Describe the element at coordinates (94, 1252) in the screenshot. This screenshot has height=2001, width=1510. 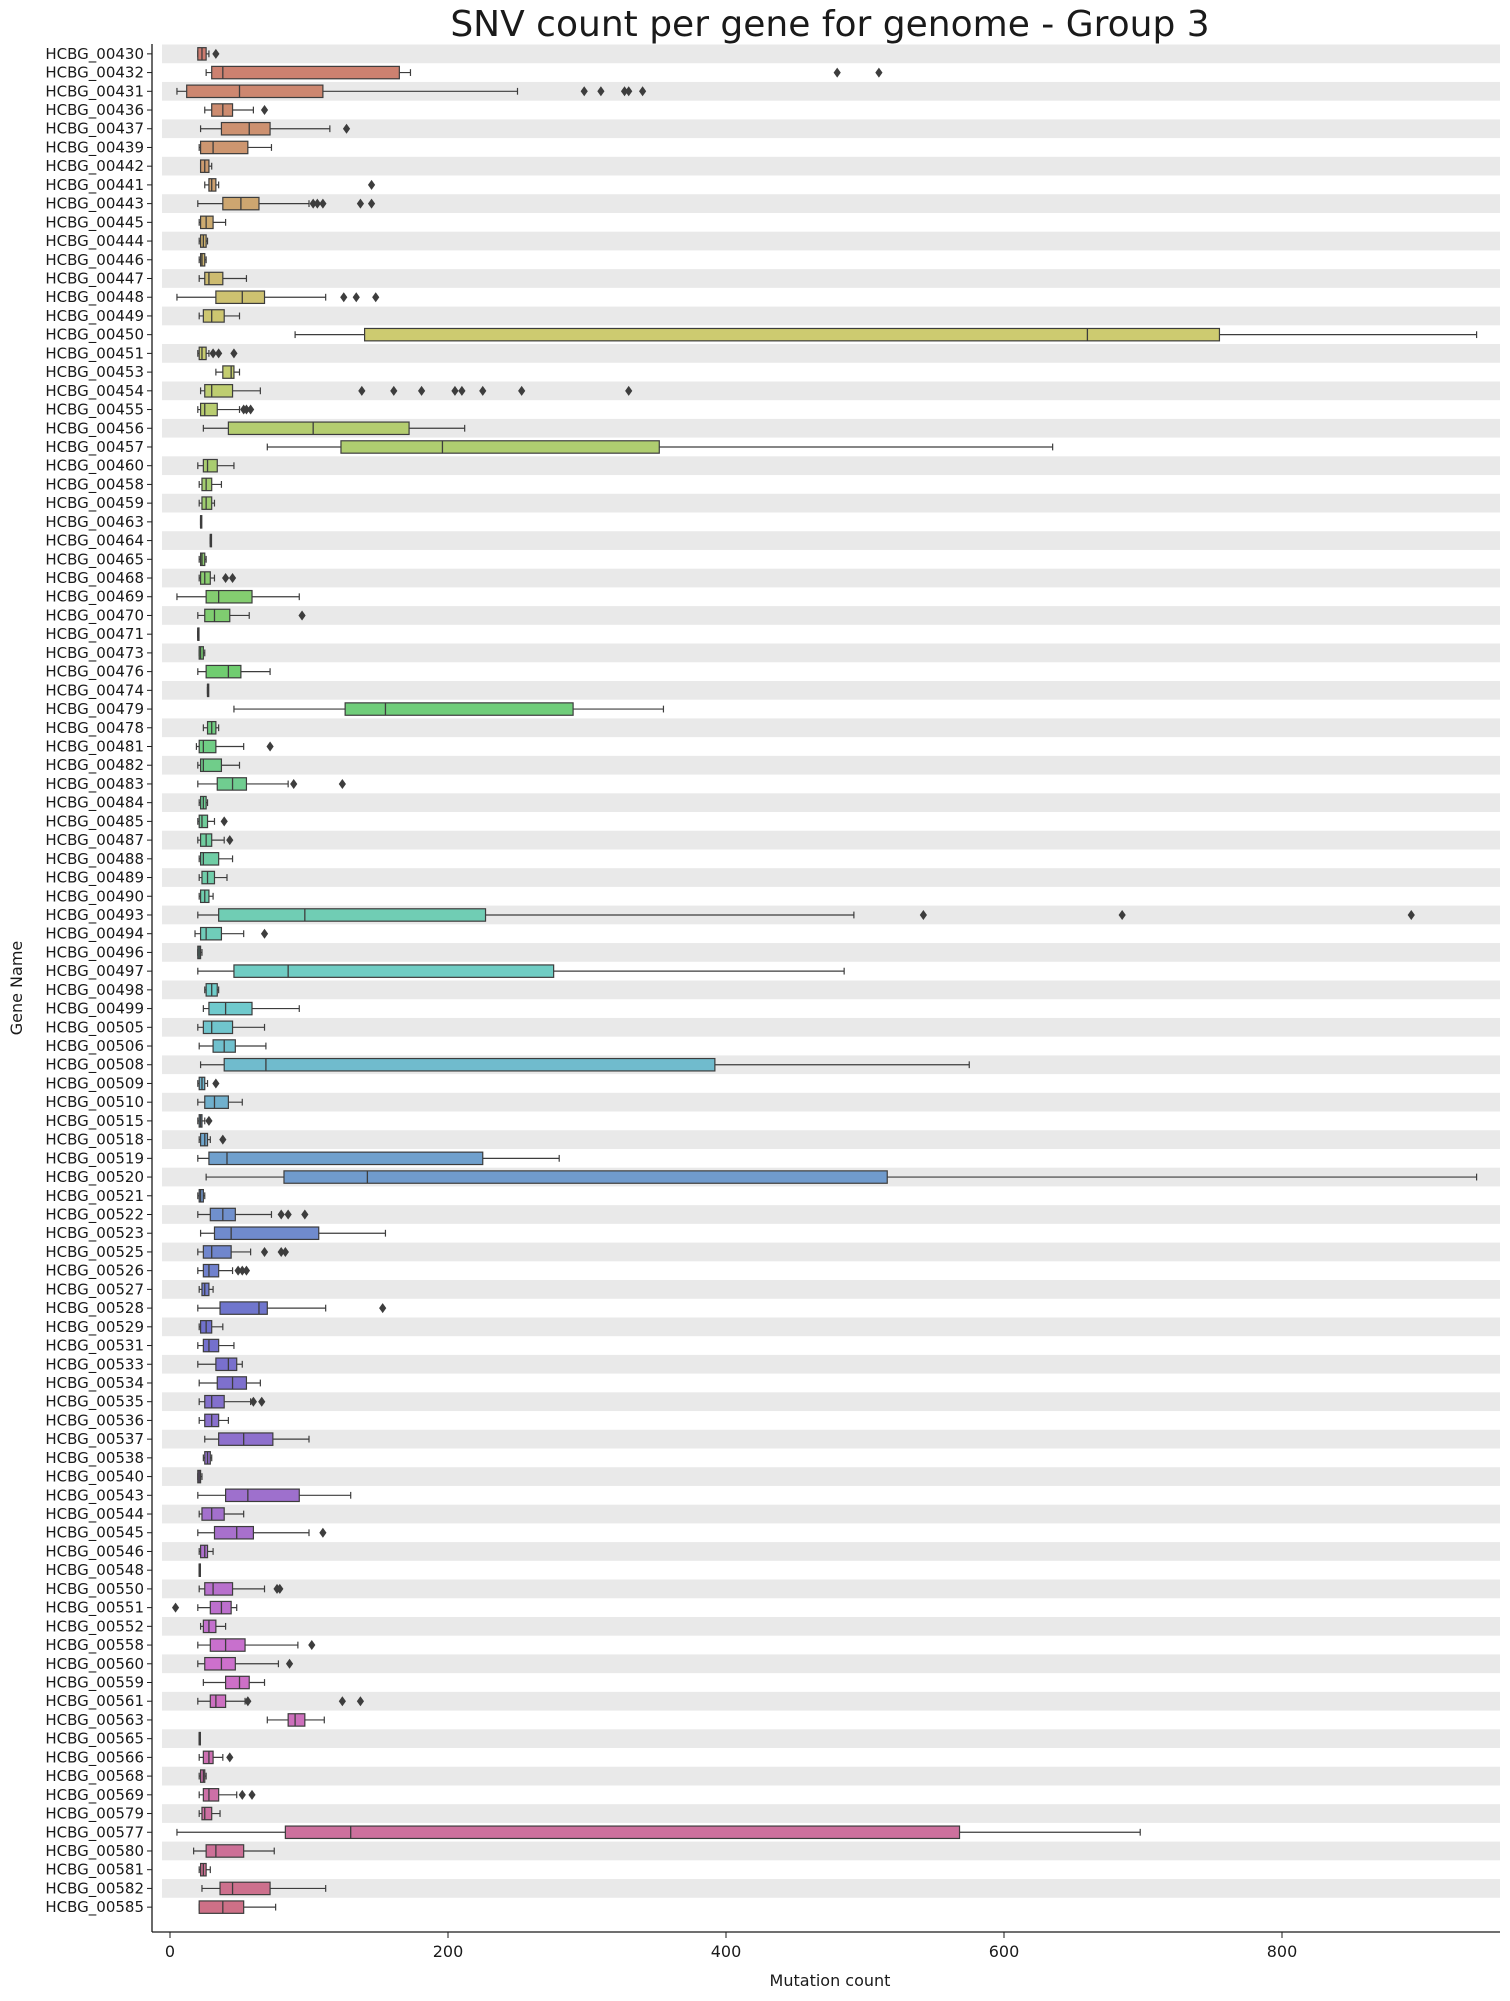
I see `y-tick-label: HCBG_00525` at that location.